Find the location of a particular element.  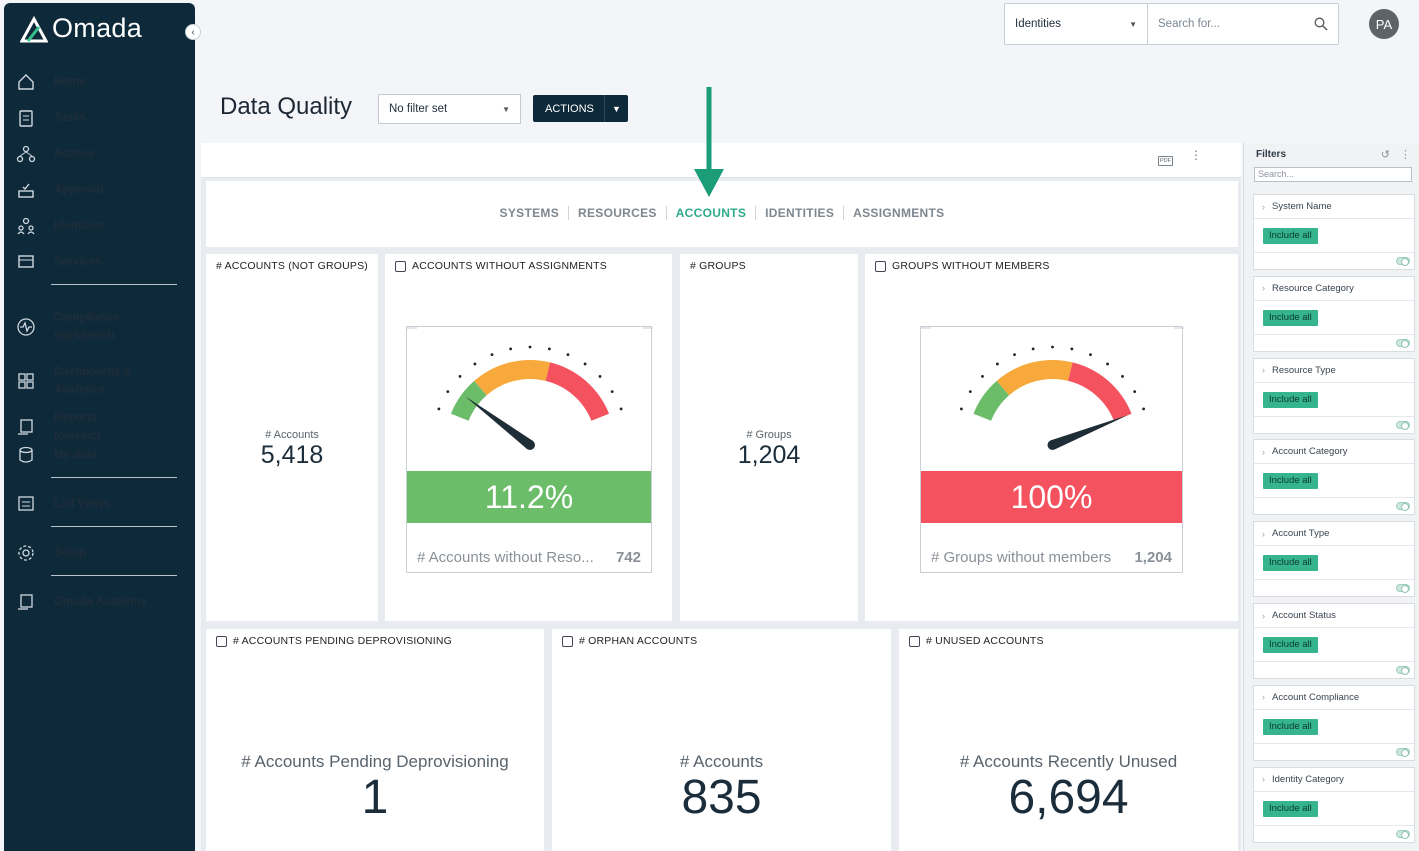

sidebar-item-services: Services is located at coordinates (101, 262).